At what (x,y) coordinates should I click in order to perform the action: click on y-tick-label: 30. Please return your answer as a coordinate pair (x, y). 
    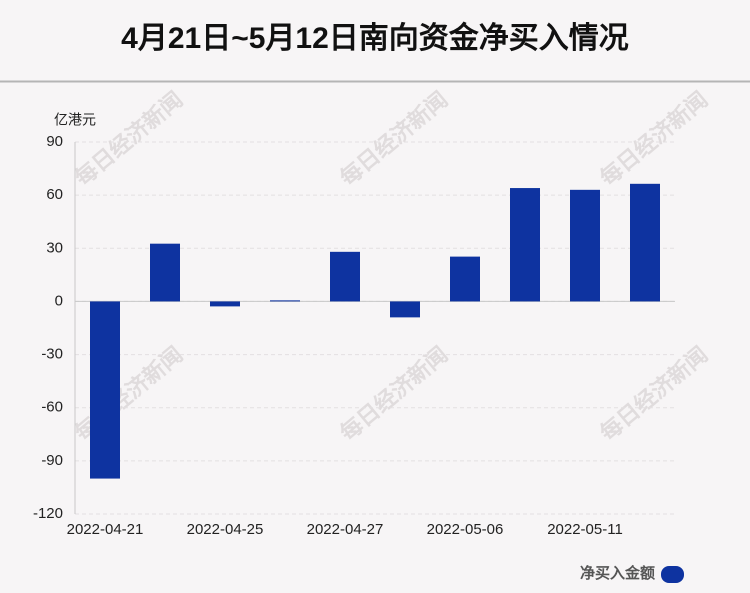
    Looking at the image, I should click on (54, 247).